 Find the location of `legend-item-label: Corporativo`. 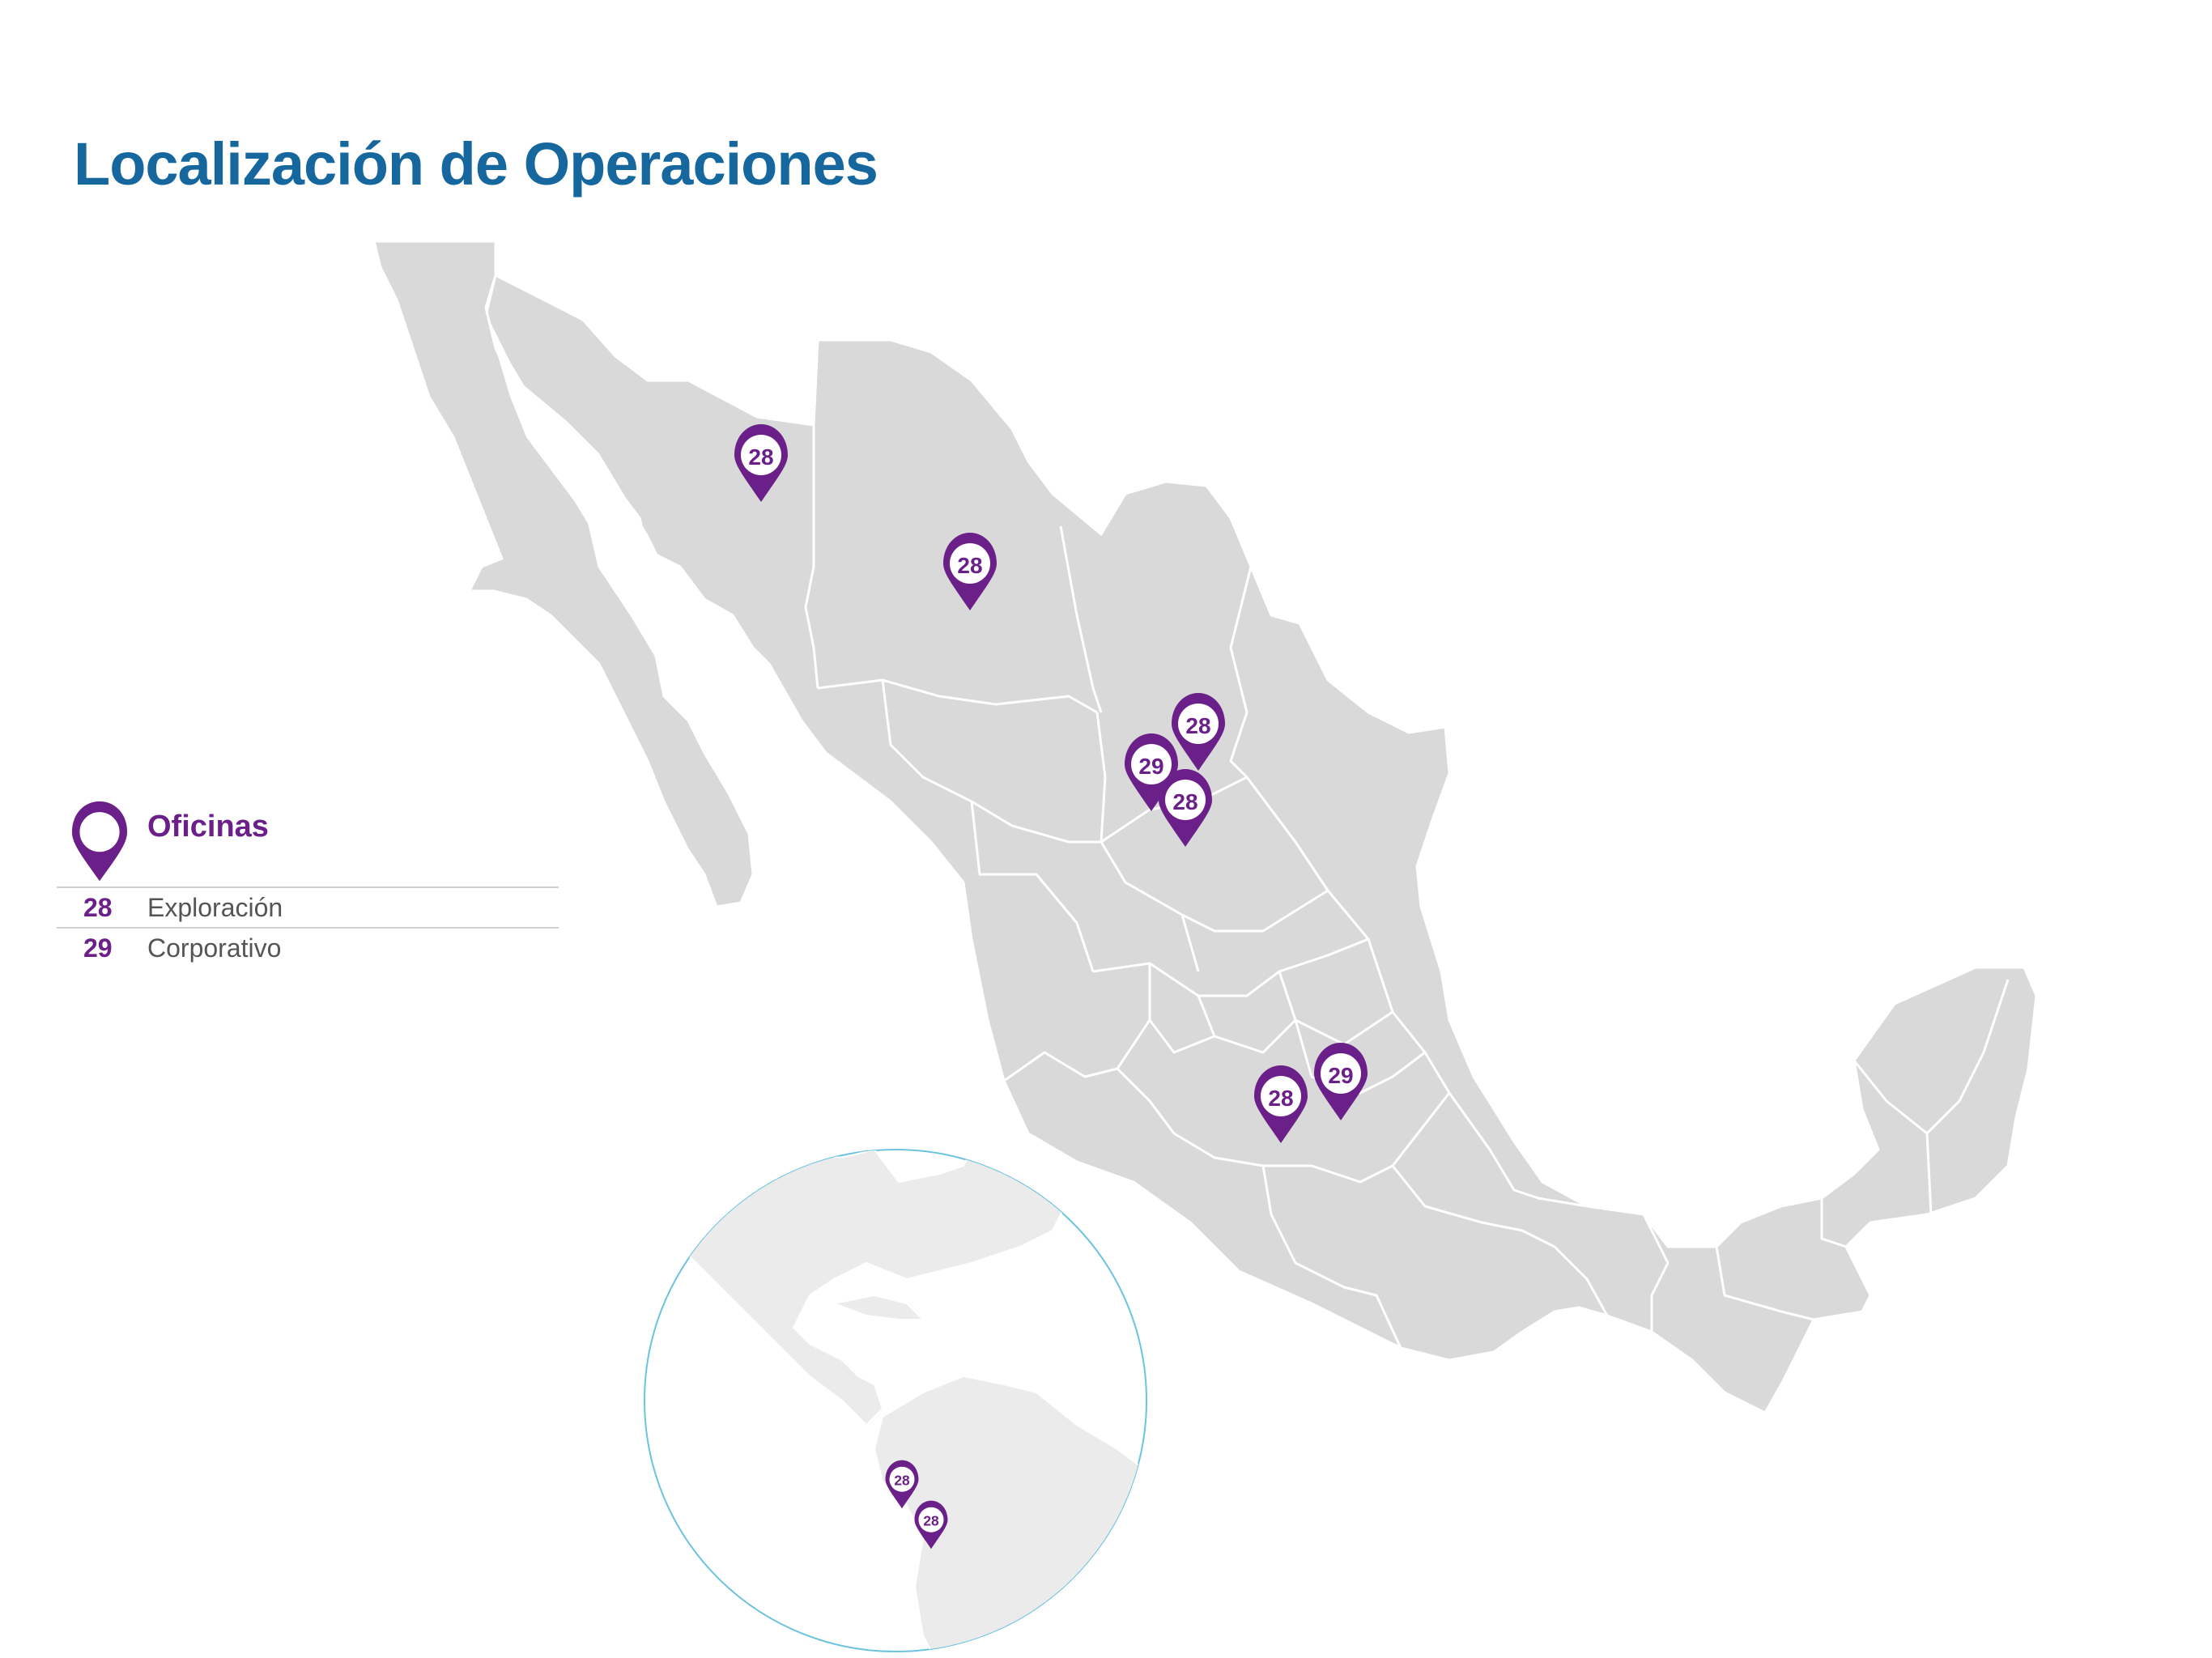

legend-item-label: Corporativo is located at coordinates (215, 948).